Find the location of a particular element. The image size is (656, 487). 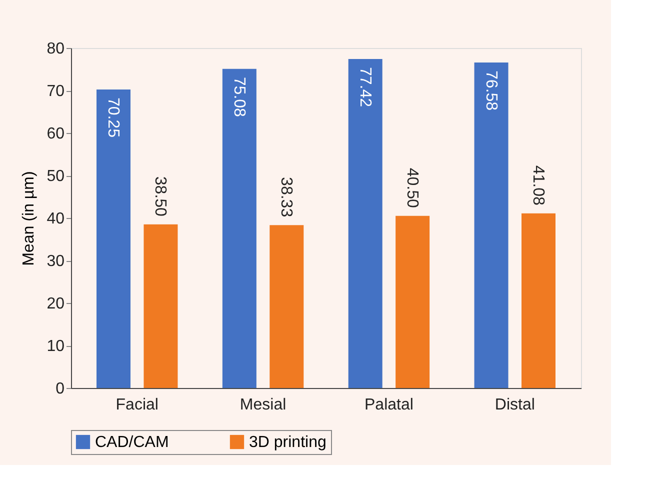

x-tick-label: Mesial is located at coordinates (263, 405).